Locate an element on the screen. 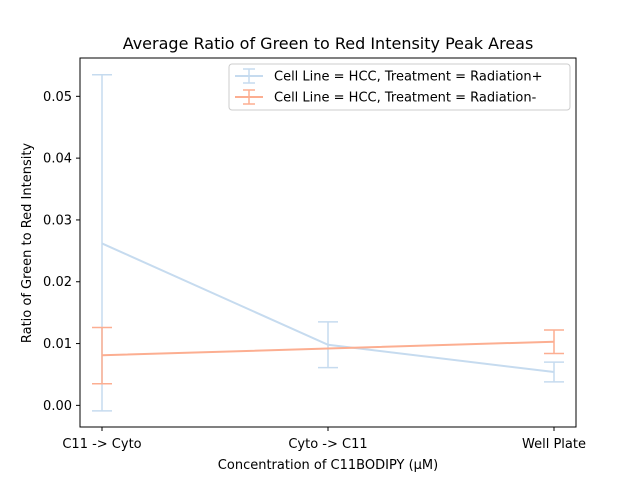 This screenshot has height=480, width=640. y-tick-label: 0.02 is located at coordinates (57, 282).